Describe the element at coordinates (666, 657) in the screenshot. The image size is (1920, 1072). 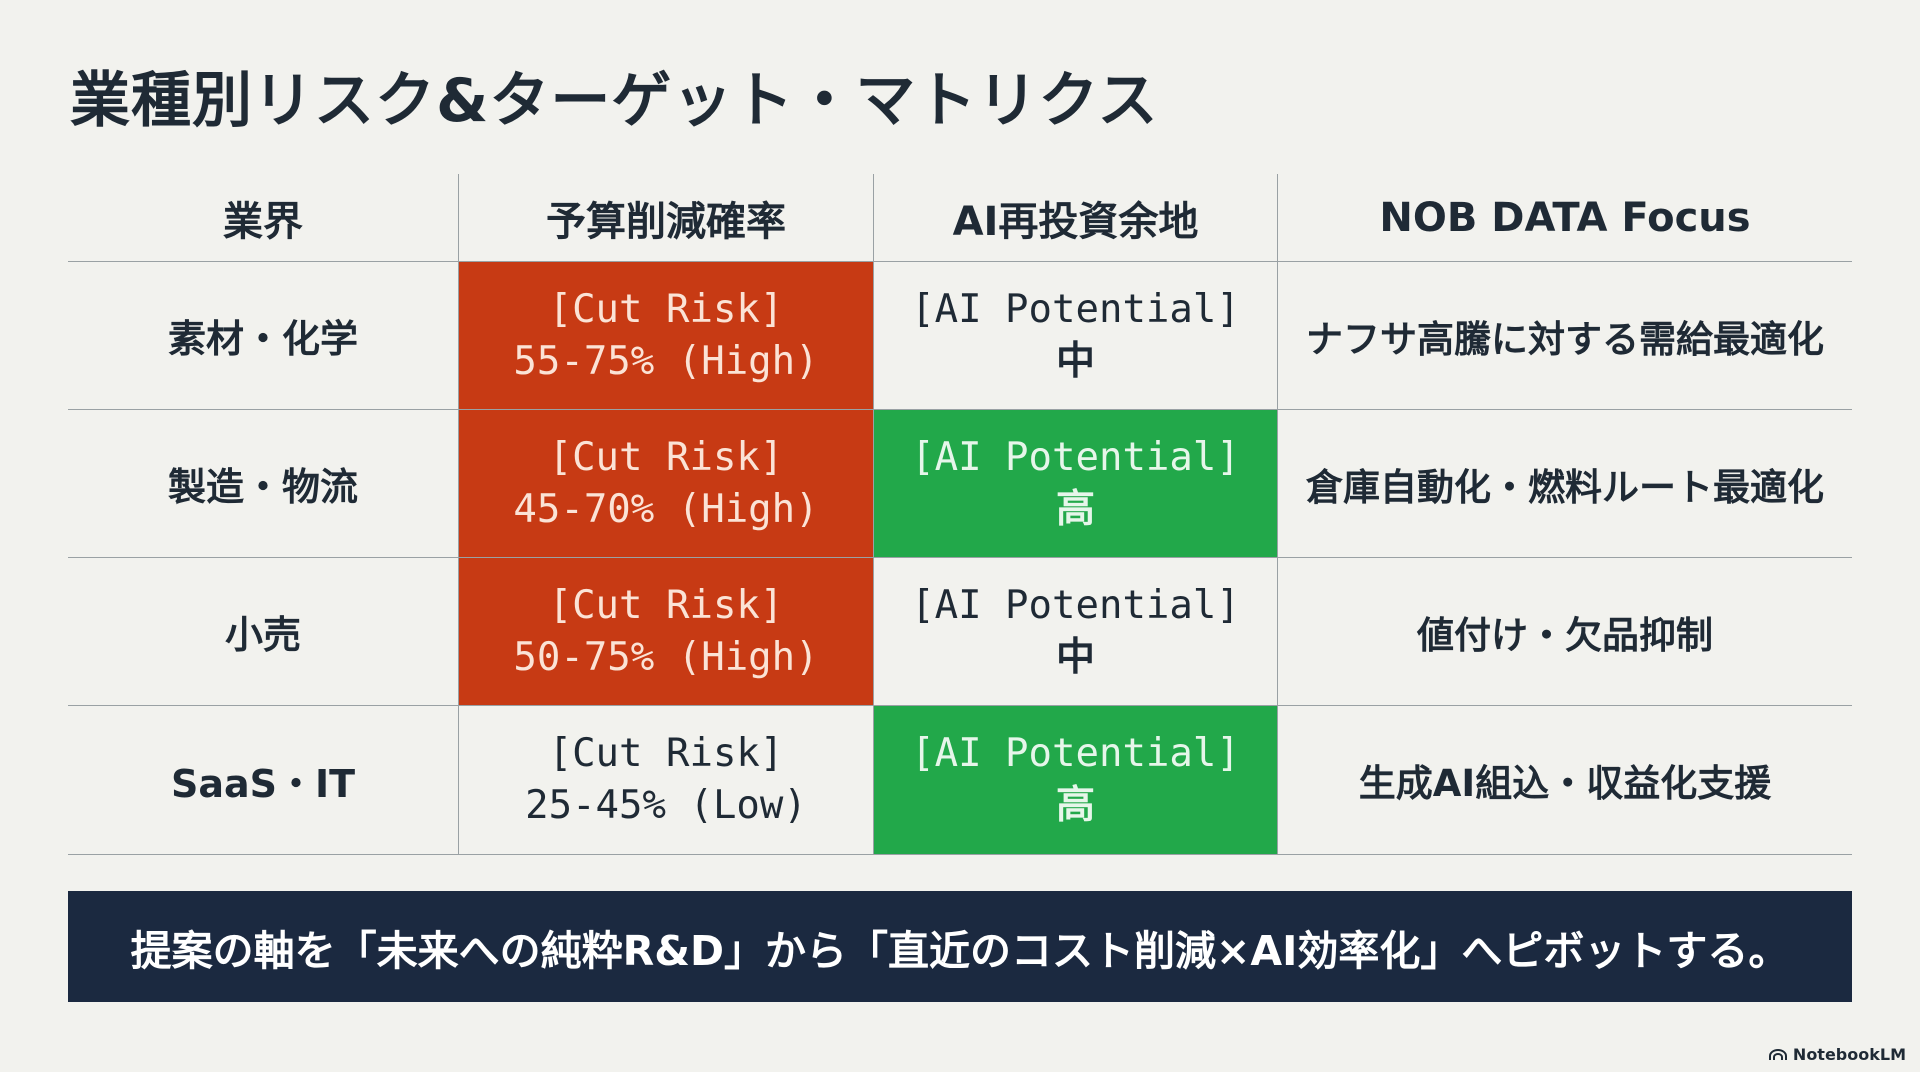
I see `cut-risk-value: 50-75% (High)` at that location.